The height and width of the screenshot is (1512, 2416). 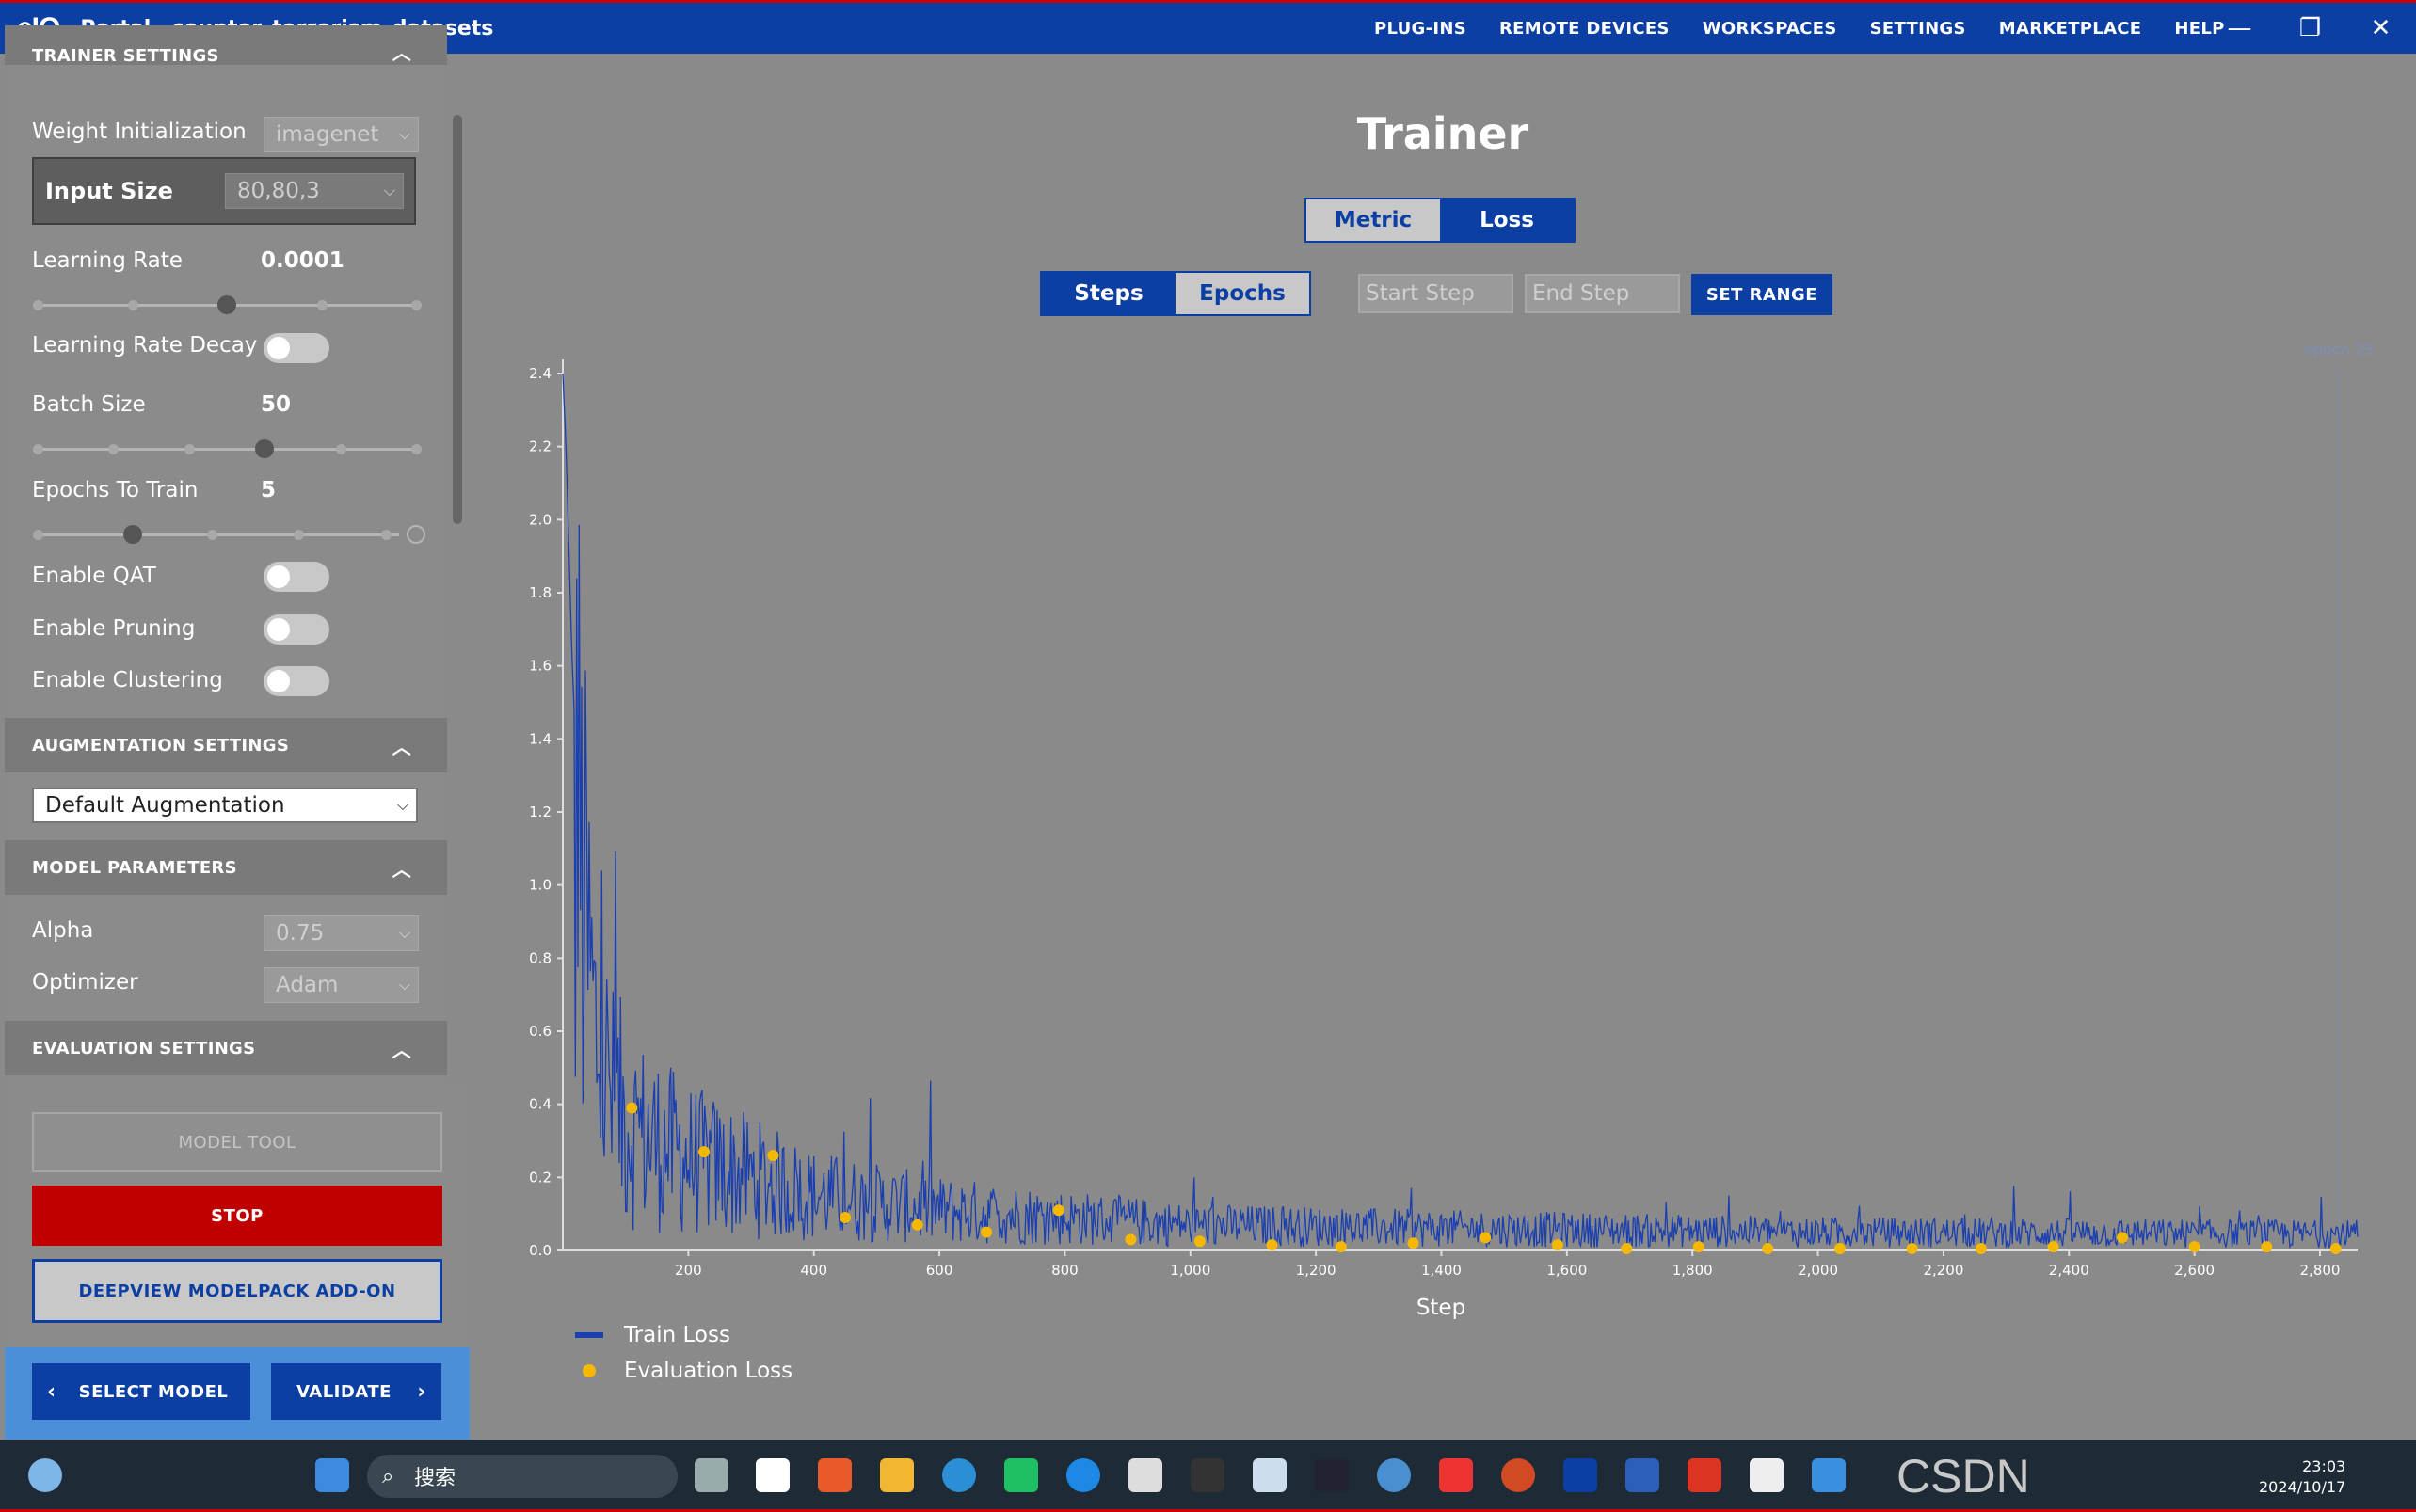 I want to click on tab-metric: Metric, so click(x=1373, y=220).